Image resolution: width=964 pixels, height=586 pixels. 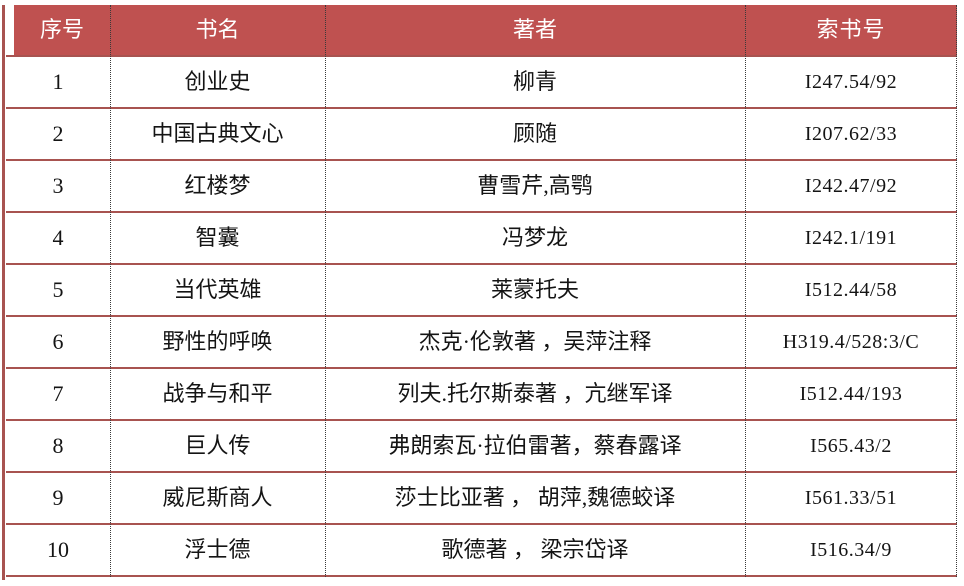 I want to click on header-cell-call-no: 索书号, so click(x=851, y=30).